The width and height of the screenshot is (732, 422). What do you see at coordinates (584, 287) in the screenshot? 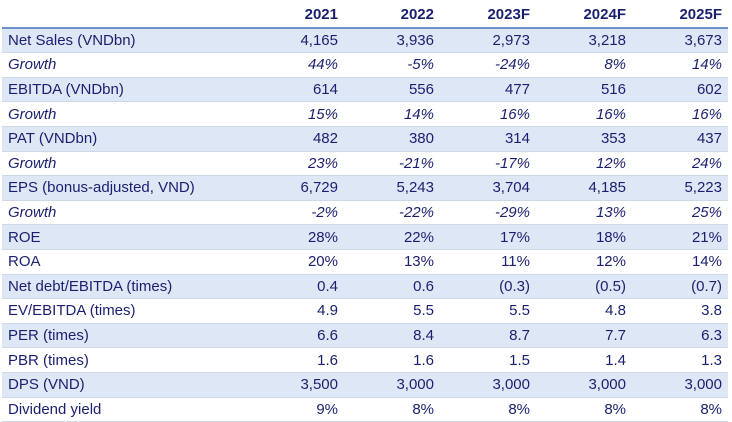
I see `table-cell: (0.5)` at bounding box center [584, 287].